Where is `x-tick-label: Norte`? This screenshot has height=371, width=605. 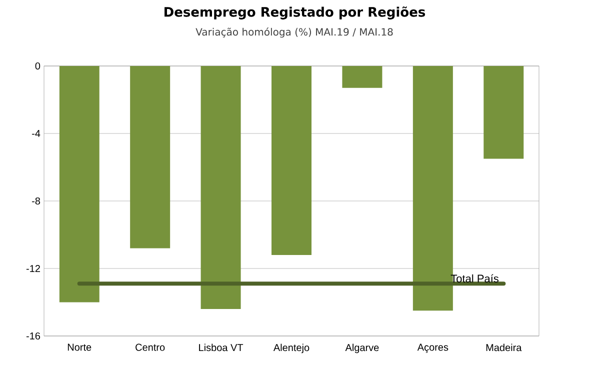
x-tick-label: Norte is located at coordinates (80, 347).